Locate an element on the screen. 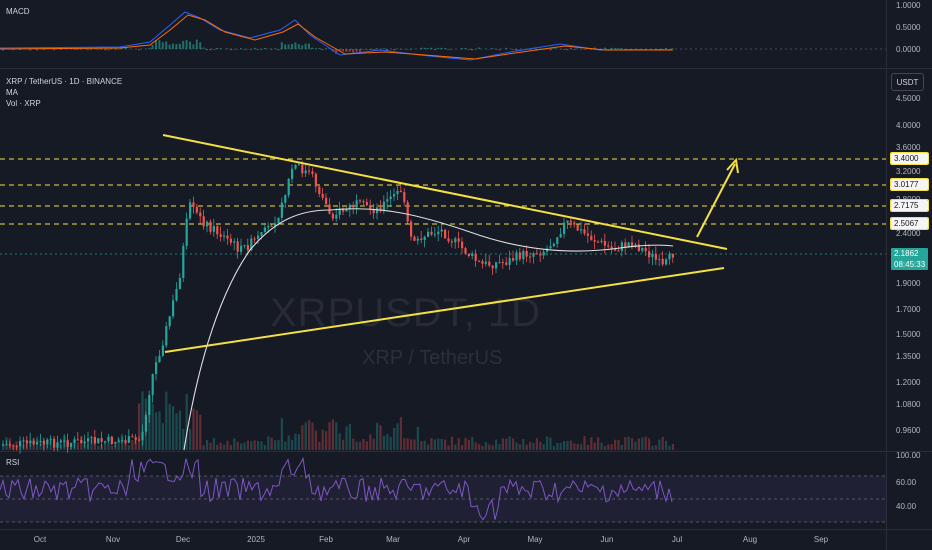 This screenshot has height=550, width=932. rsi-tick: 100.00 is located at coordinates (908, 455).